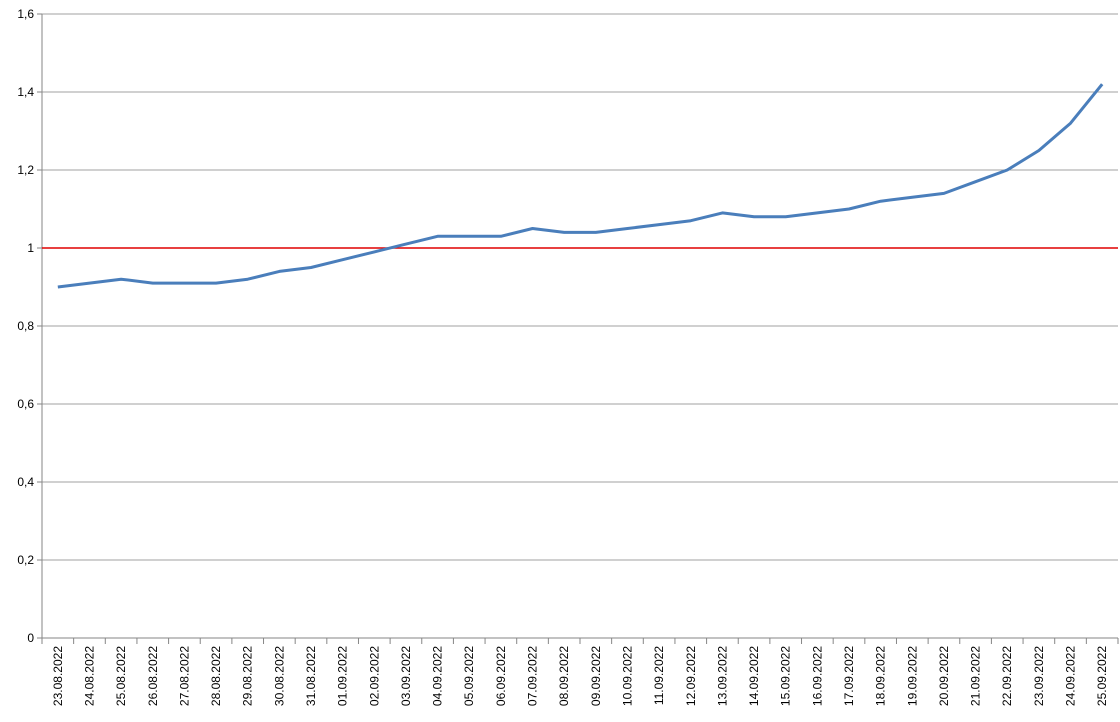 The width and height of the screenshot is (1120, 722). I want to click on x-tick-label: 26.08.2022, so click(153, 676).